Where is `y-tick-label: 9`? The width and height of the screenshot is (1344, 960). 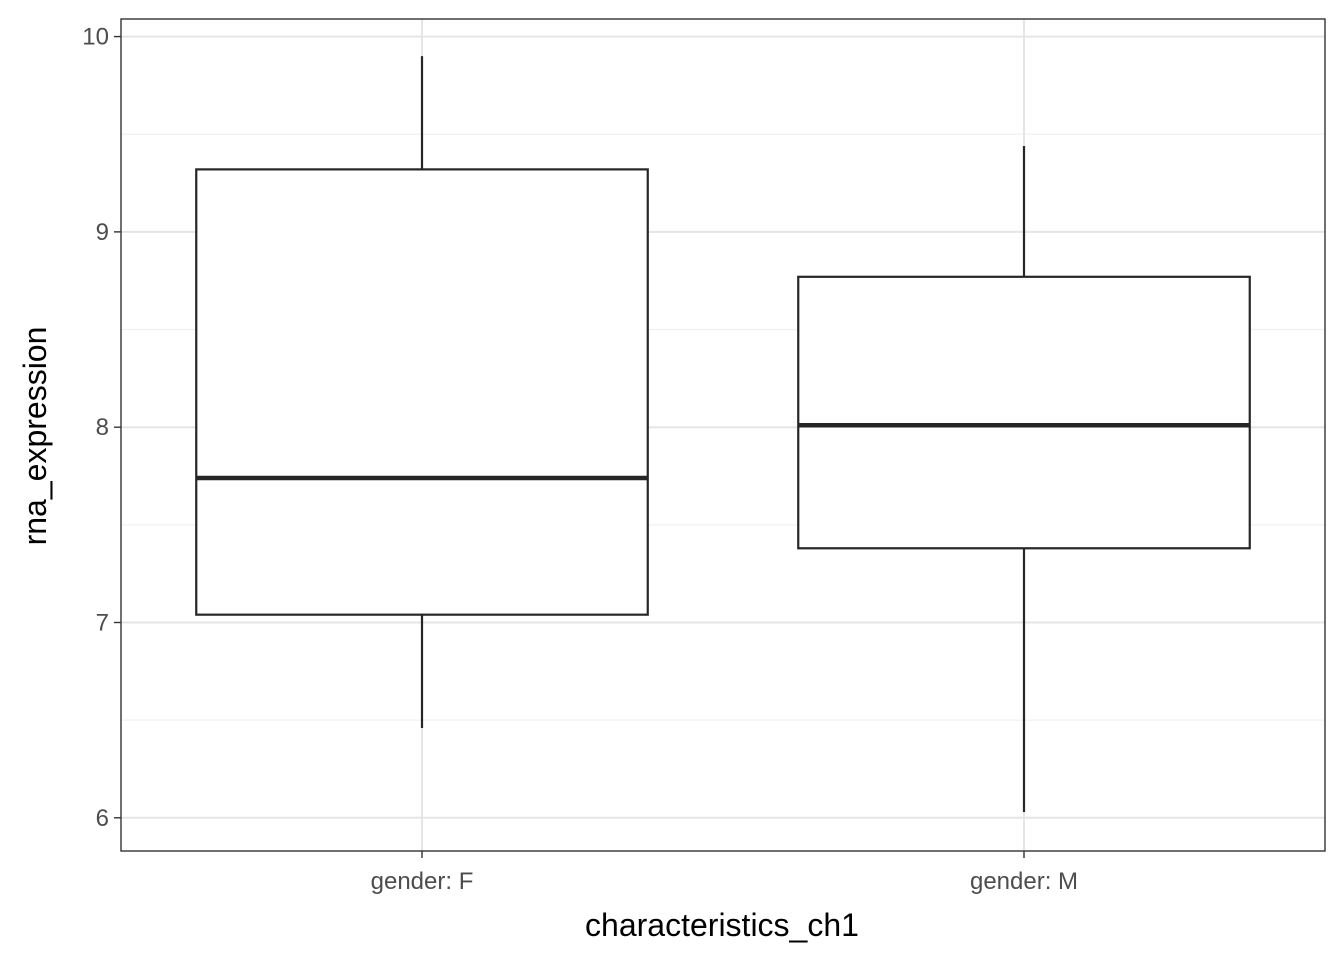
y-tick-label: 9 is located at coordinates (102, 232).